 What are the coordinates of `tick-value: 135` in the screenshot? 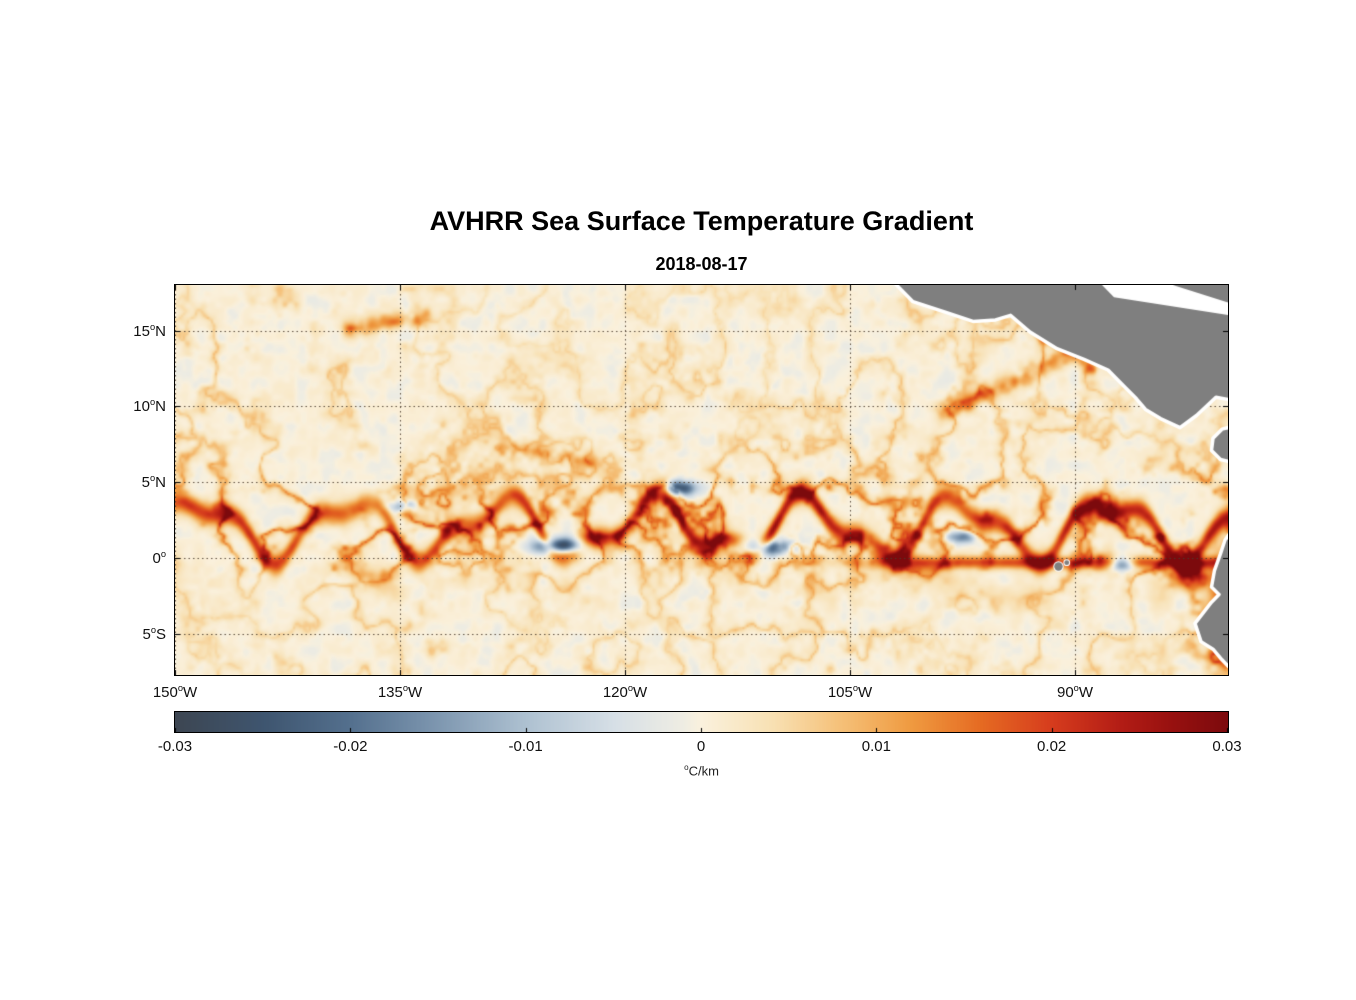 It's located at (390, 692).